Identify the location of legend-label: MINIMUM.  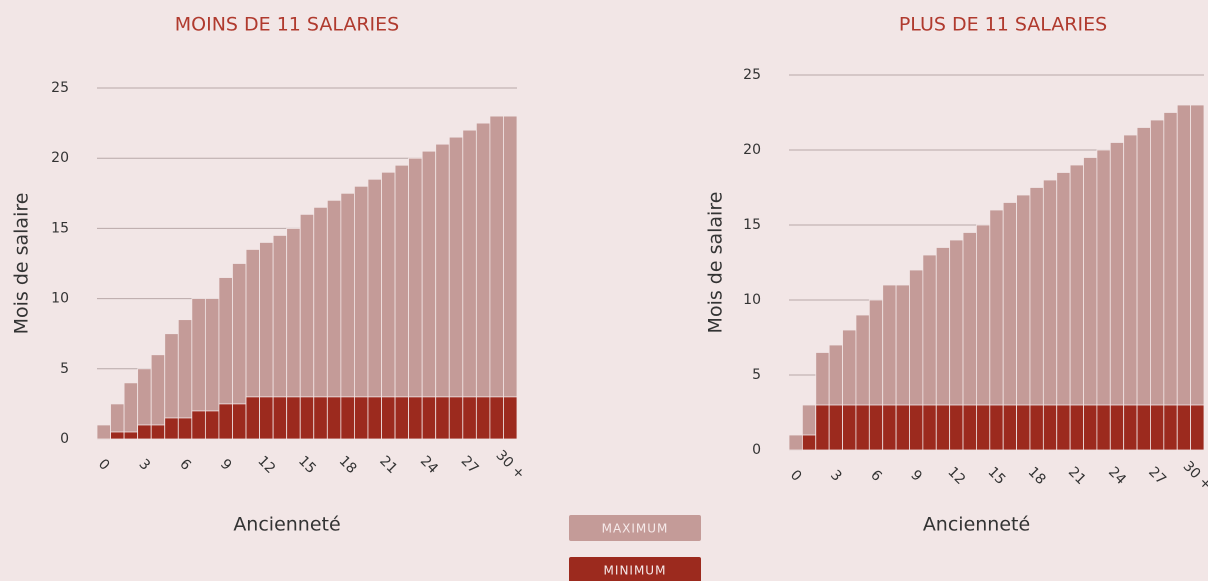
(635, 571).